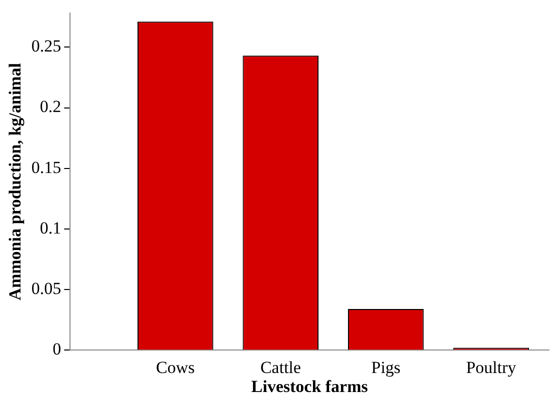  Describe the element at coordinates (51, 106) in the screenshot. I see `y-tick-label: 0.2` at that location.